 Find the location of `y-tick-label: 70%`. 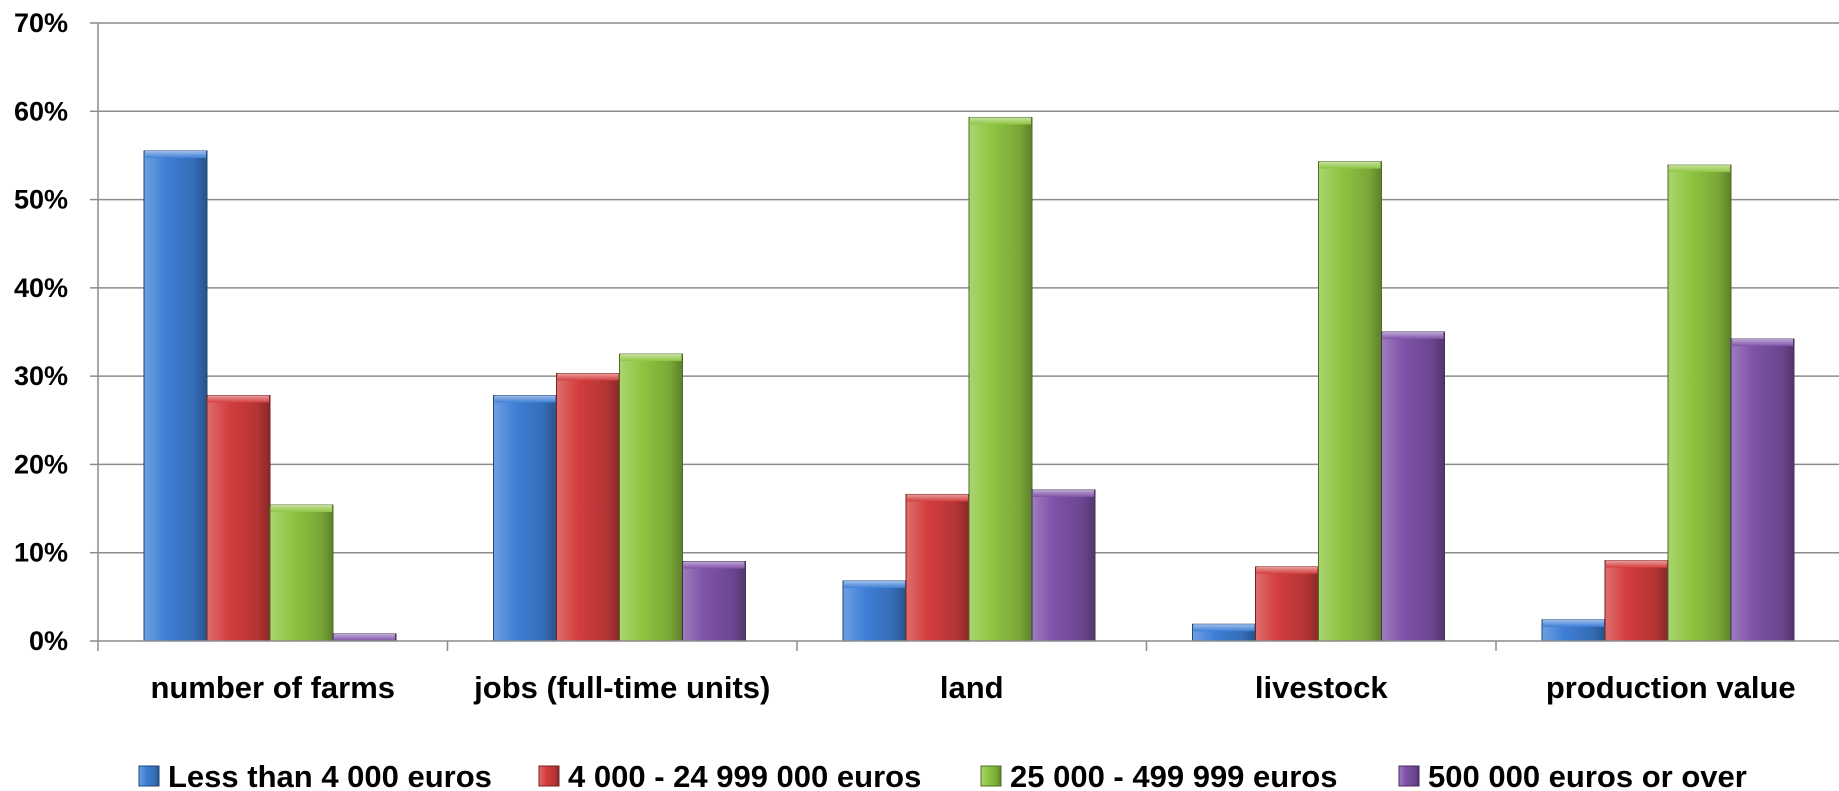

y-tick-label: 70% is located at coordinates (41, 23).